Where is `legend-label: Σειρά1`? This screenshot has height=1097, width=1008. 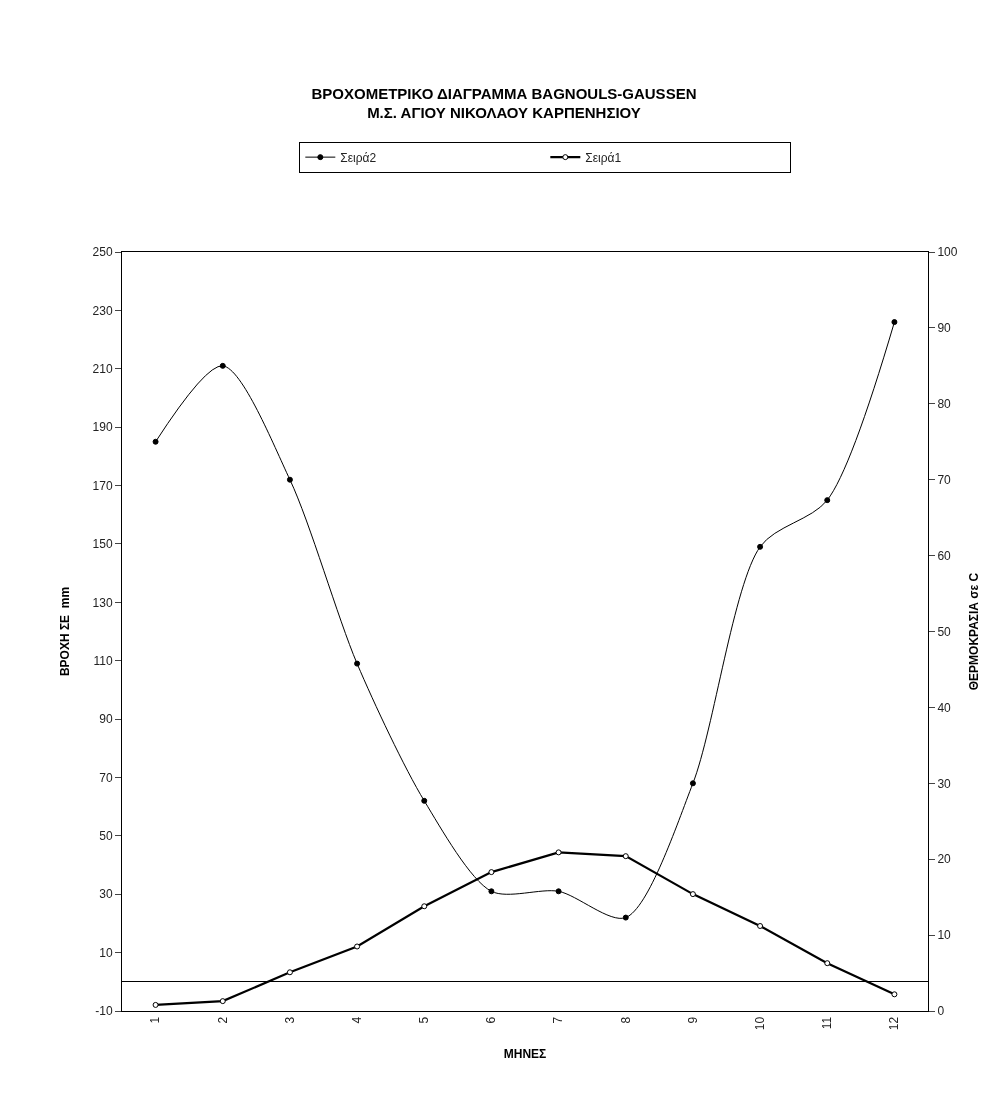
legend-label: Σειρά1 is located at coordinates (603, 157).